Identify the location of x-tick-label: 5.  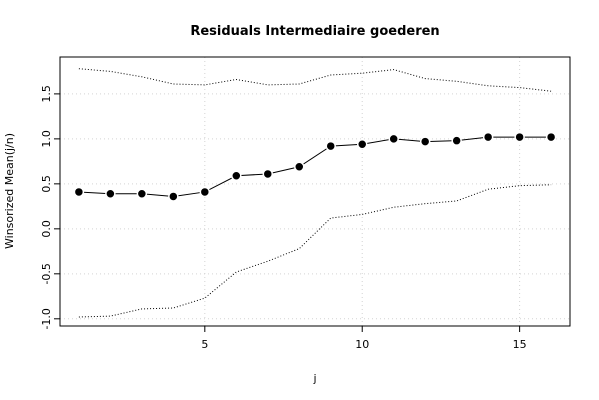
(204, 344).